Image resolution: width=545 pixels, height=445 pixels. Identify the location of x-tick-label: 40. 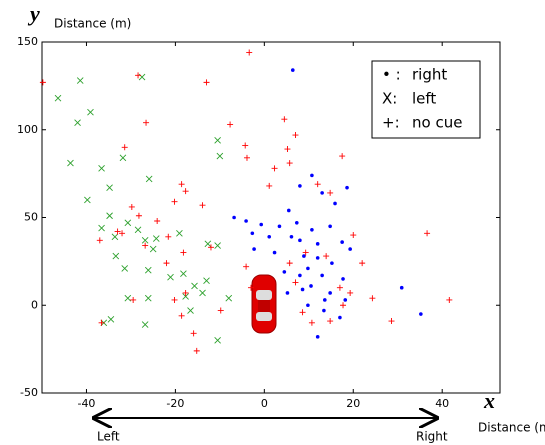
(442, 403).